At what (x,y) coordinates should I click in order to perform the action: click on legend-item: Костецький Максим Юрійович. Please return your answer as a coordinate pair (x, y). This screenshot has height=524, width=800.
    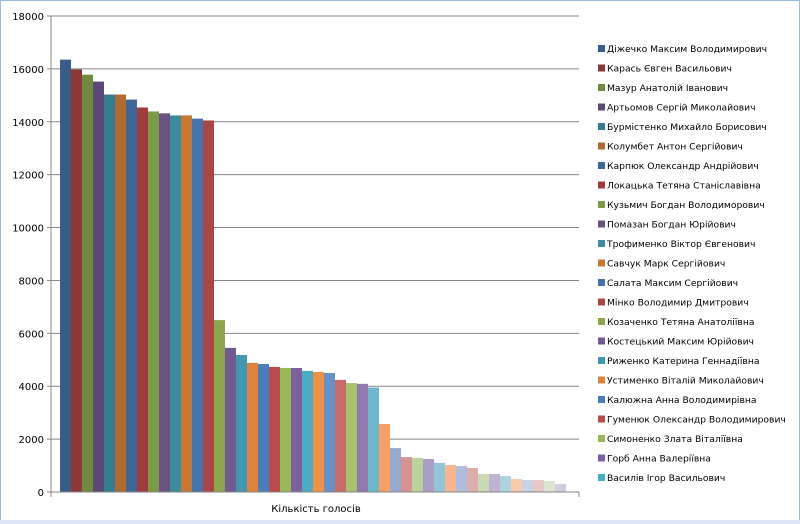
    Looking at the image, I should click on (676, 342).